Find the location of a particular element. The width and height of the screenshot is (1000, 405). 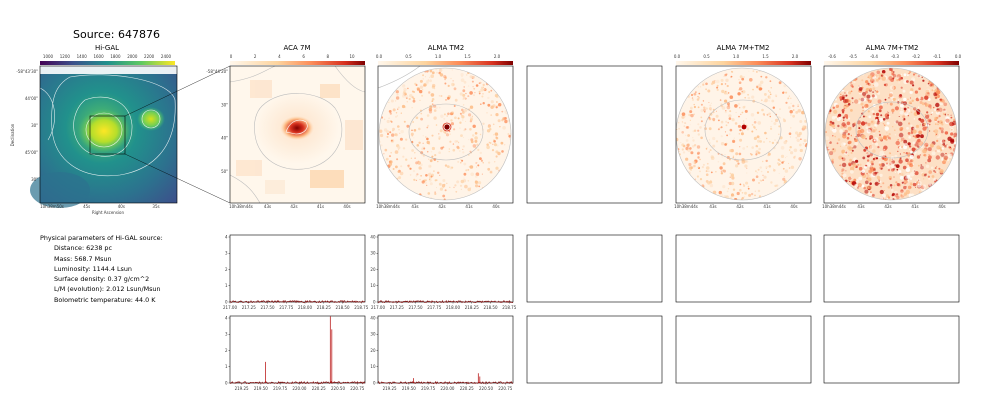

higal-xlabel: Right Ascension is located at coordinates (108, 212).